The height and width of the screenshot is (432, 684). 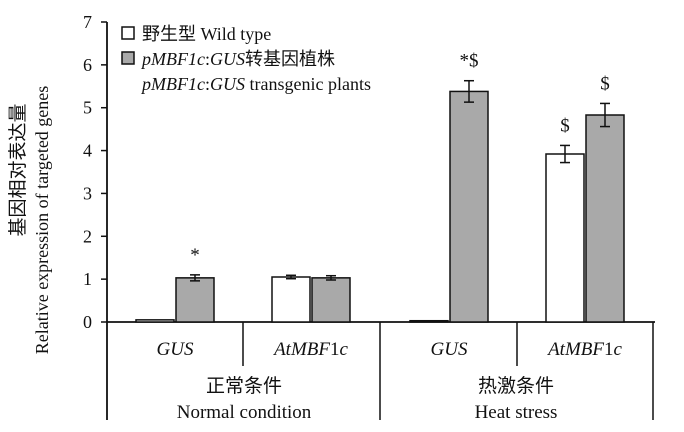 I want to click on y-ticks: 0 1 2 3 4 5 6 7, so click(x=95, y=172).